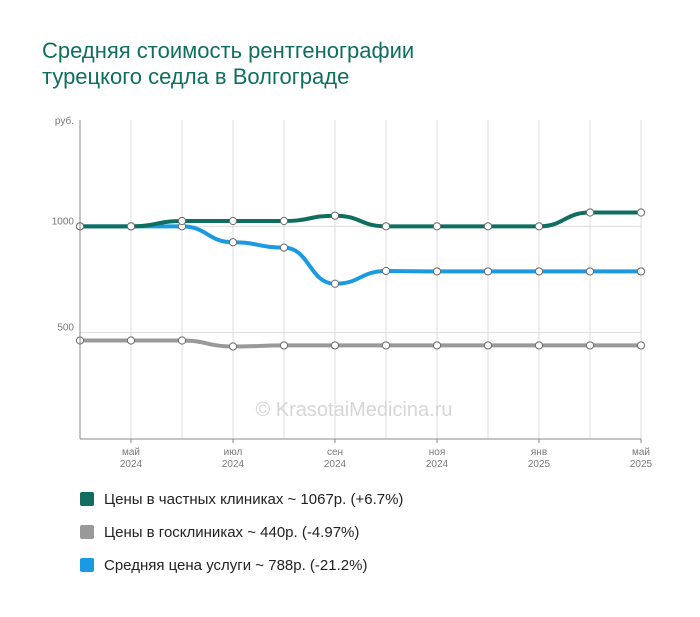  I want to click on legend-label: Цены в госклиниках ~ 440р. (-4.97%), so click(232, 532).